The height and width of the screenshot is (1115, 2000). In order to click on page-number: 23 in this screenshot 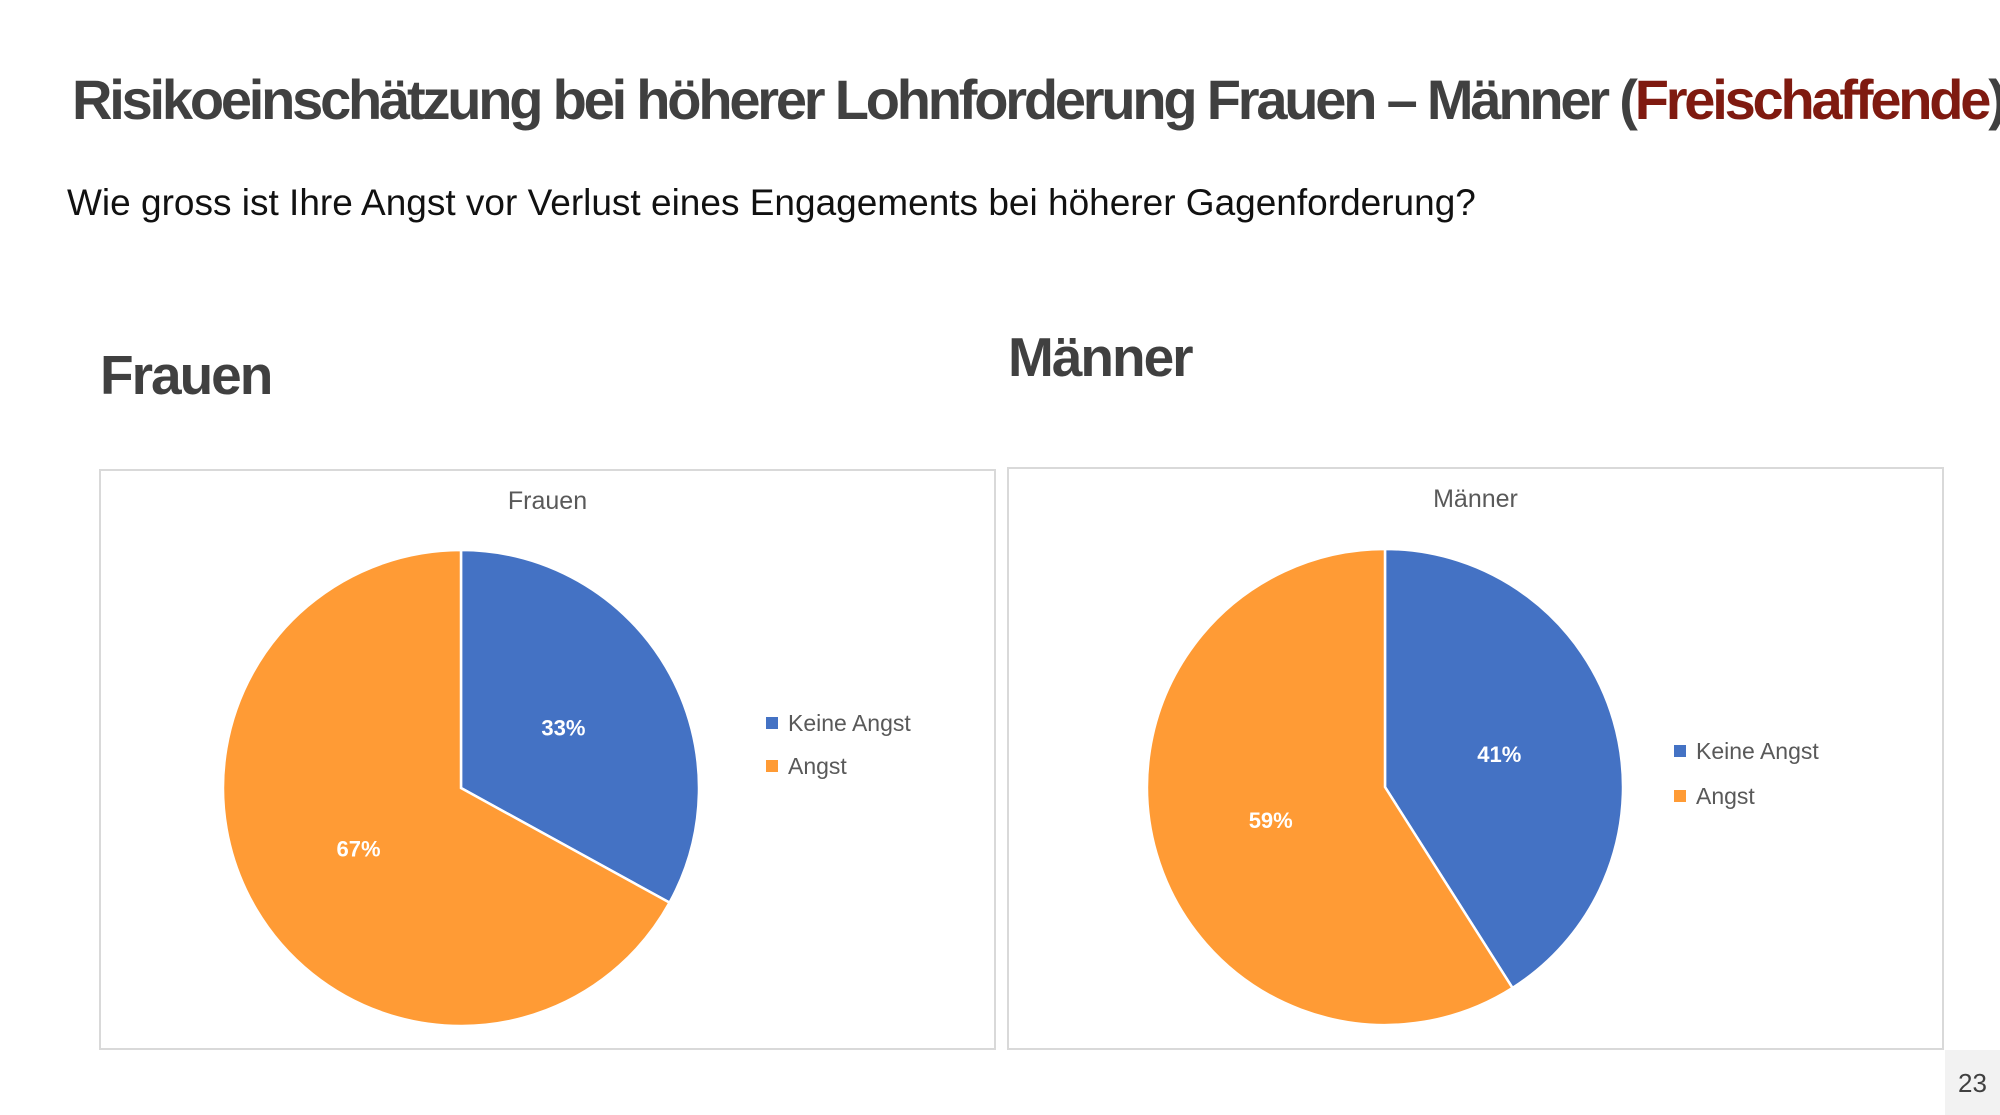, I will do `click(1972, 1083)`.